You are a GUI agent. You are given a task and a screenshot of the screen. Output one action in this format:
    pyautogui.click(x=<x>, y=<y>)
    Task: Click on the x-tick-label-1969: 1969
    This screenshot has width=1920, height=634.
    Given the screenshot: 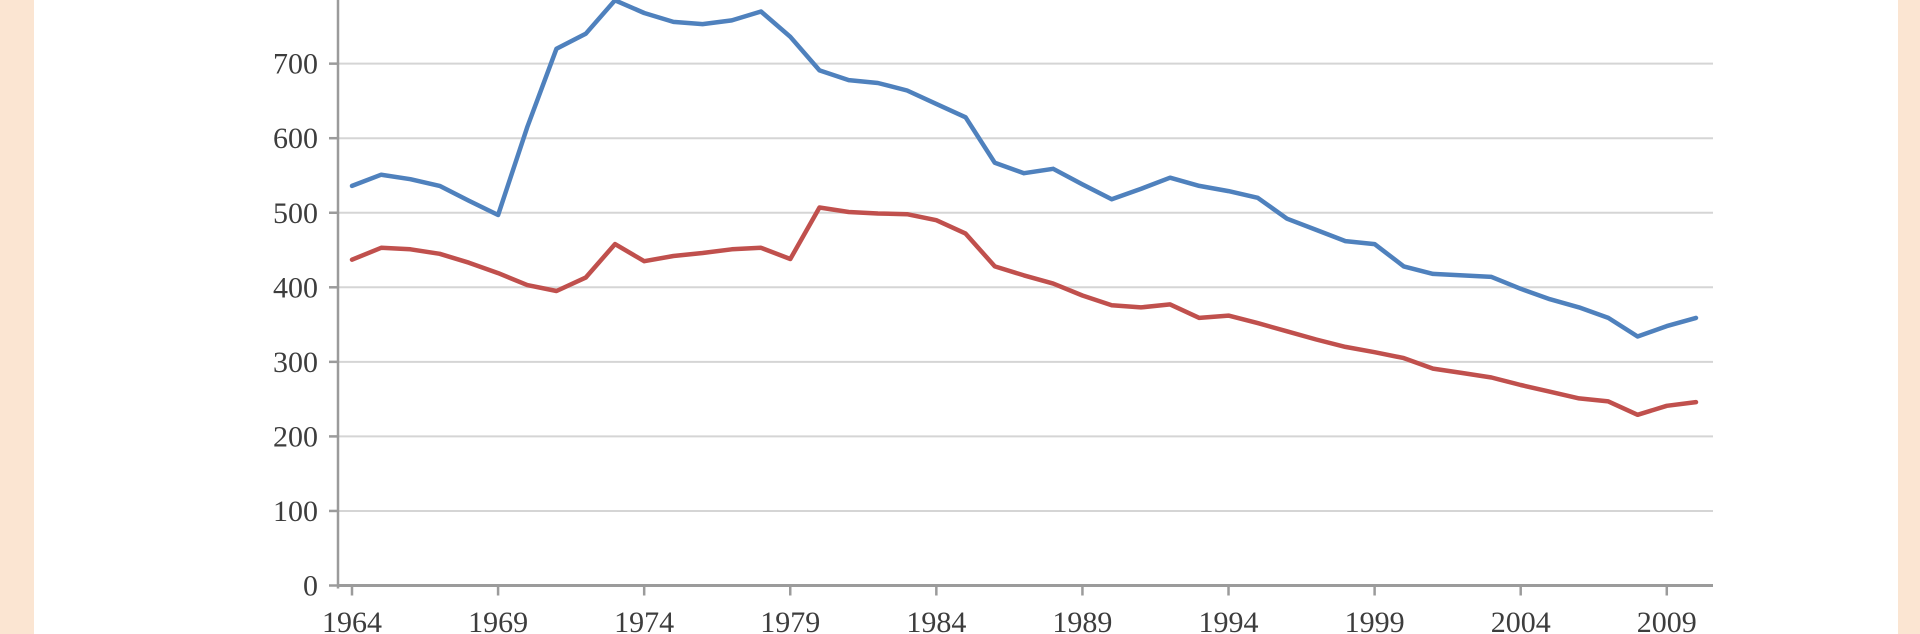 What is the action you would take?
    pyautogui.click(x=498, y=620)
    